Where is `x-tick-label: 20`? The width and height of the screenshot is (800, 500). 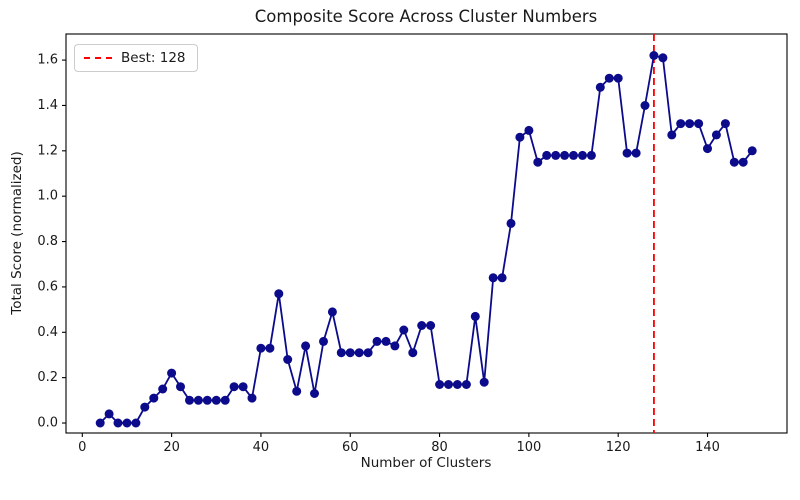 x-tick-label: 20 is located at coordinates (171, 447).